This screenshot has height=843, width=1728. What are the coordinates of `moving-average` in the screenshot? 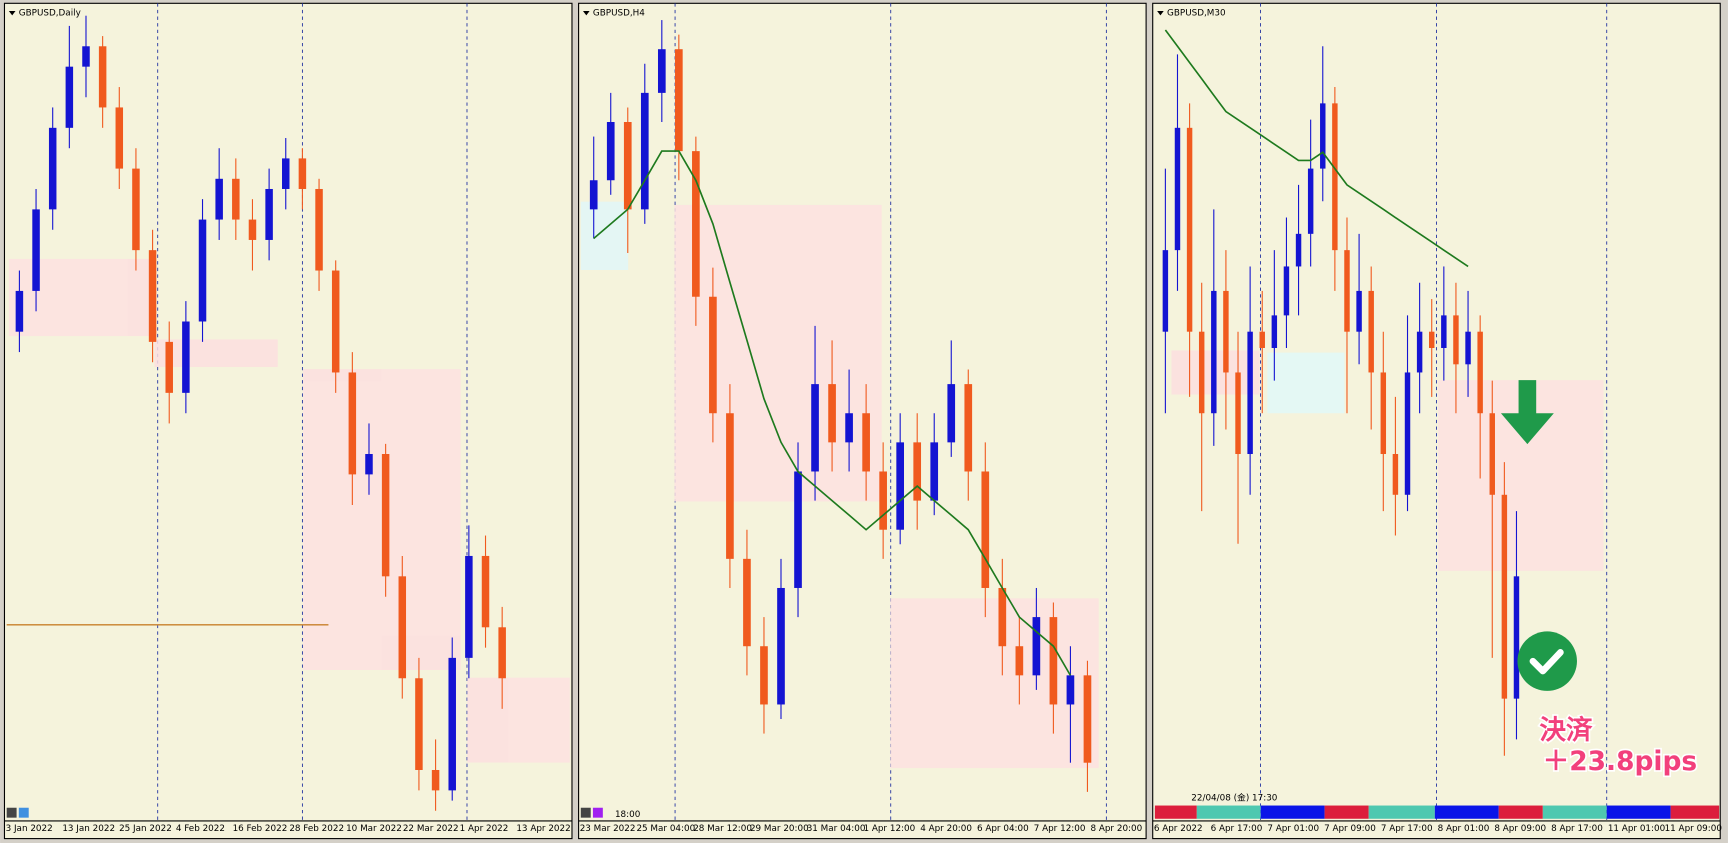 It's located at (1316, 148).